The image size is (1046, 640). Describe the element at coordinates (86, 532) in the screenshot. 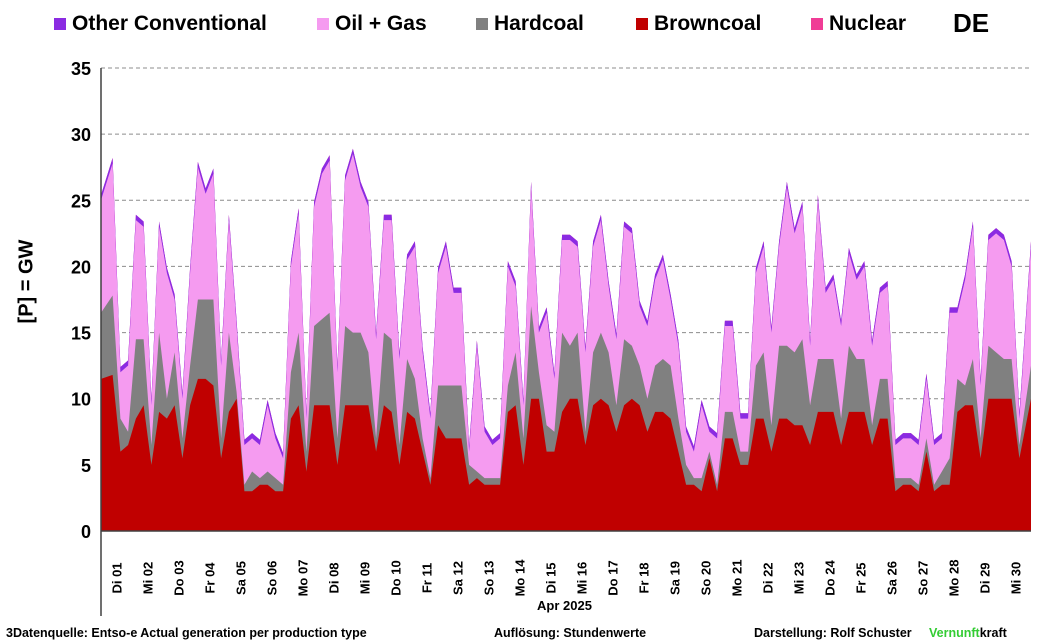

I see `y-tick-label: 0` at that location.